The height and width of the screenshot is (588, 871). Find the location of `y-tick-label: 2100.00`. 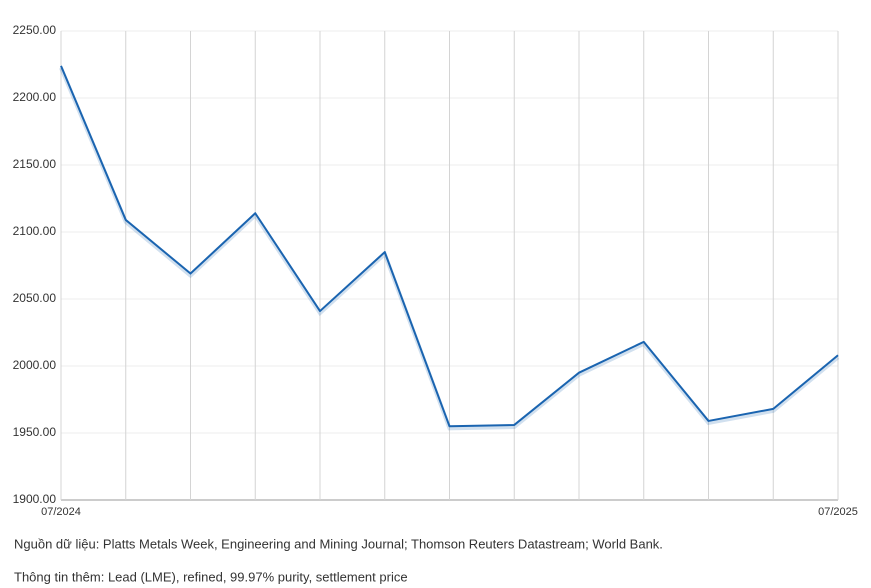

y-tick-label: 2100.00 is located at coordinates (35, 231).